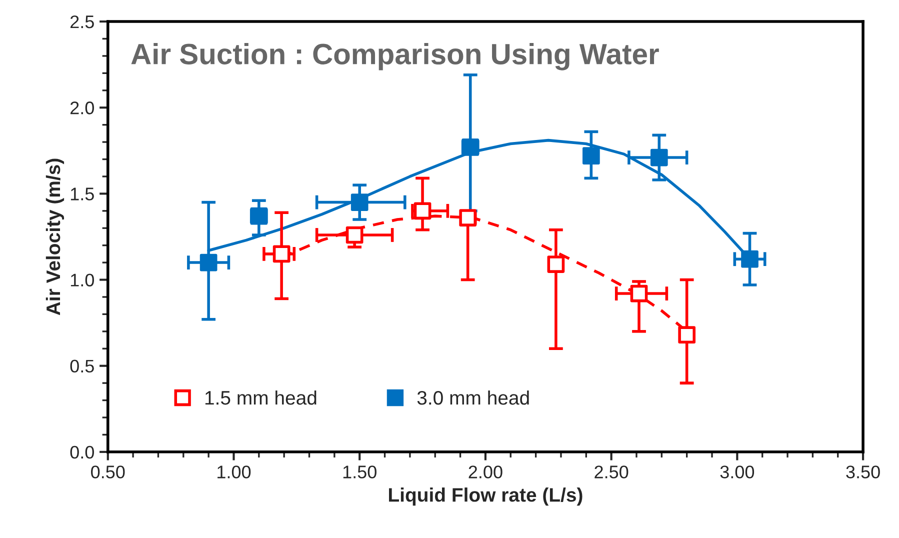 This screenshot has height=538, width=899. What do you see at coordinates (395, 56) in the screenshot?
I see `text: Air Suction : Comparison Using Water` at bounding box center [395, 56].